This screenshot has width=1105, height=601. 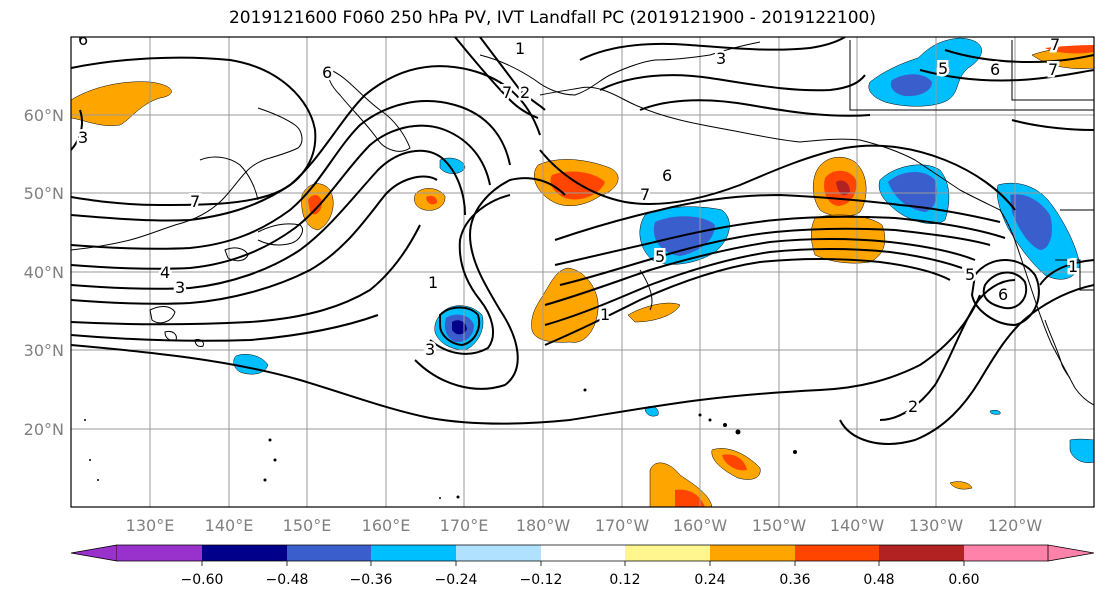 What do you see at coordinates (44, 350) in the screenshot?
I see `lat-label: 30°N` at bounding box center [44, 350].